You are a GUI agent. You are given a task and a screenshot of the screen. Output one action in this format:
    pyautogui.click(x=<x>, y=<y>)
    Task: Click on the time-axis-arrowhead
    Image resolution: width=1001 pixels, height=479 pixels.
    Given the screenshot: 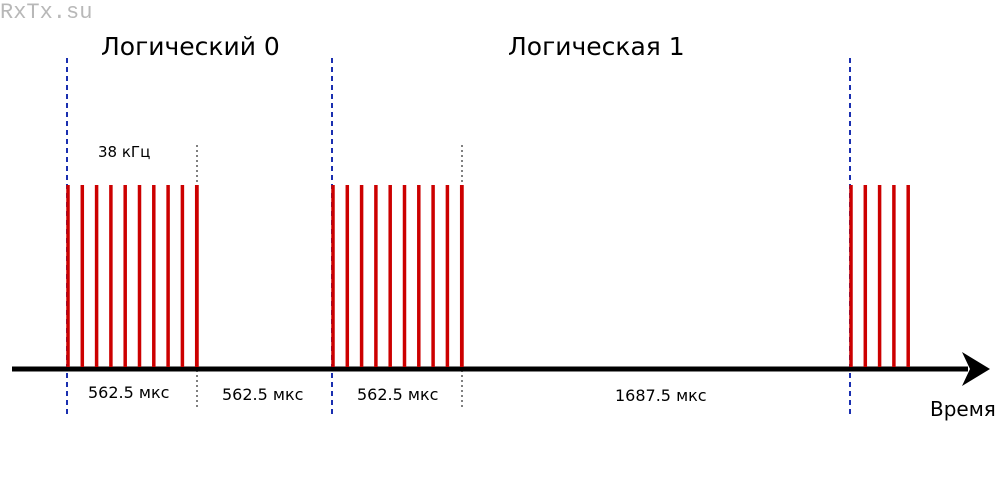 What is the action you would take?
    pyautogui.click(x=976, y=369)
    